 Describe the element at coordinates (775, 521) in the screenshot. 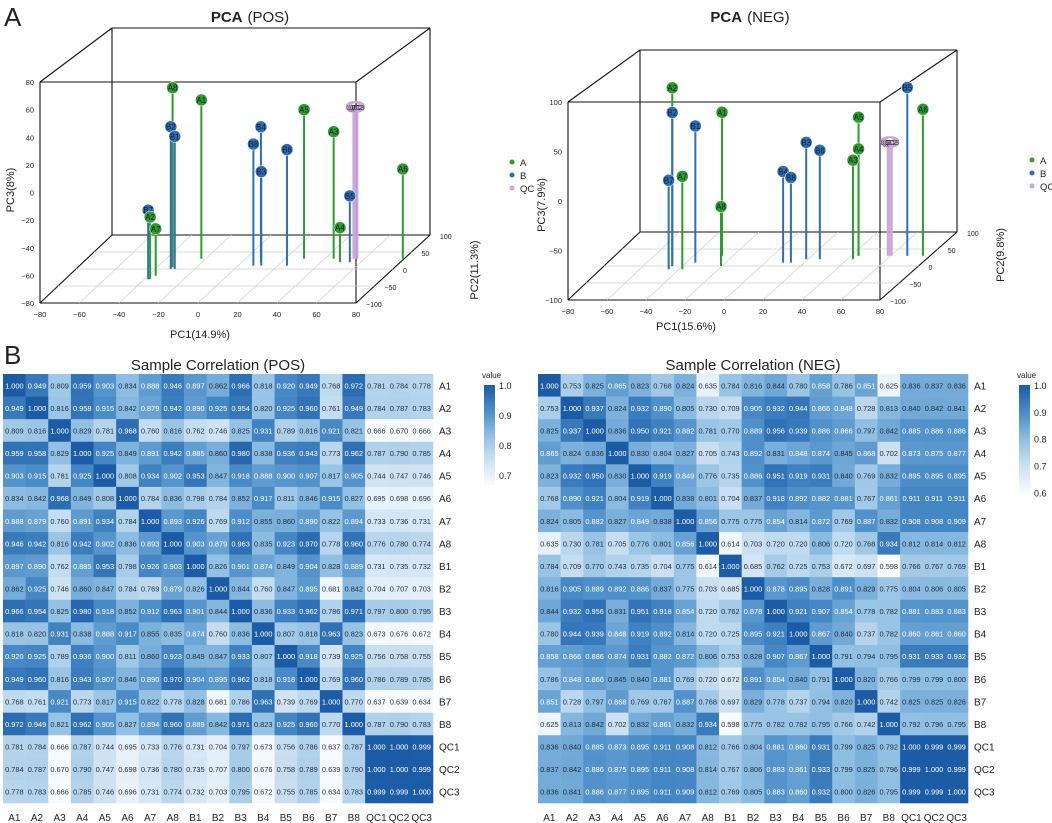

I see `heatmap-cell-value: 0.854` at that location.